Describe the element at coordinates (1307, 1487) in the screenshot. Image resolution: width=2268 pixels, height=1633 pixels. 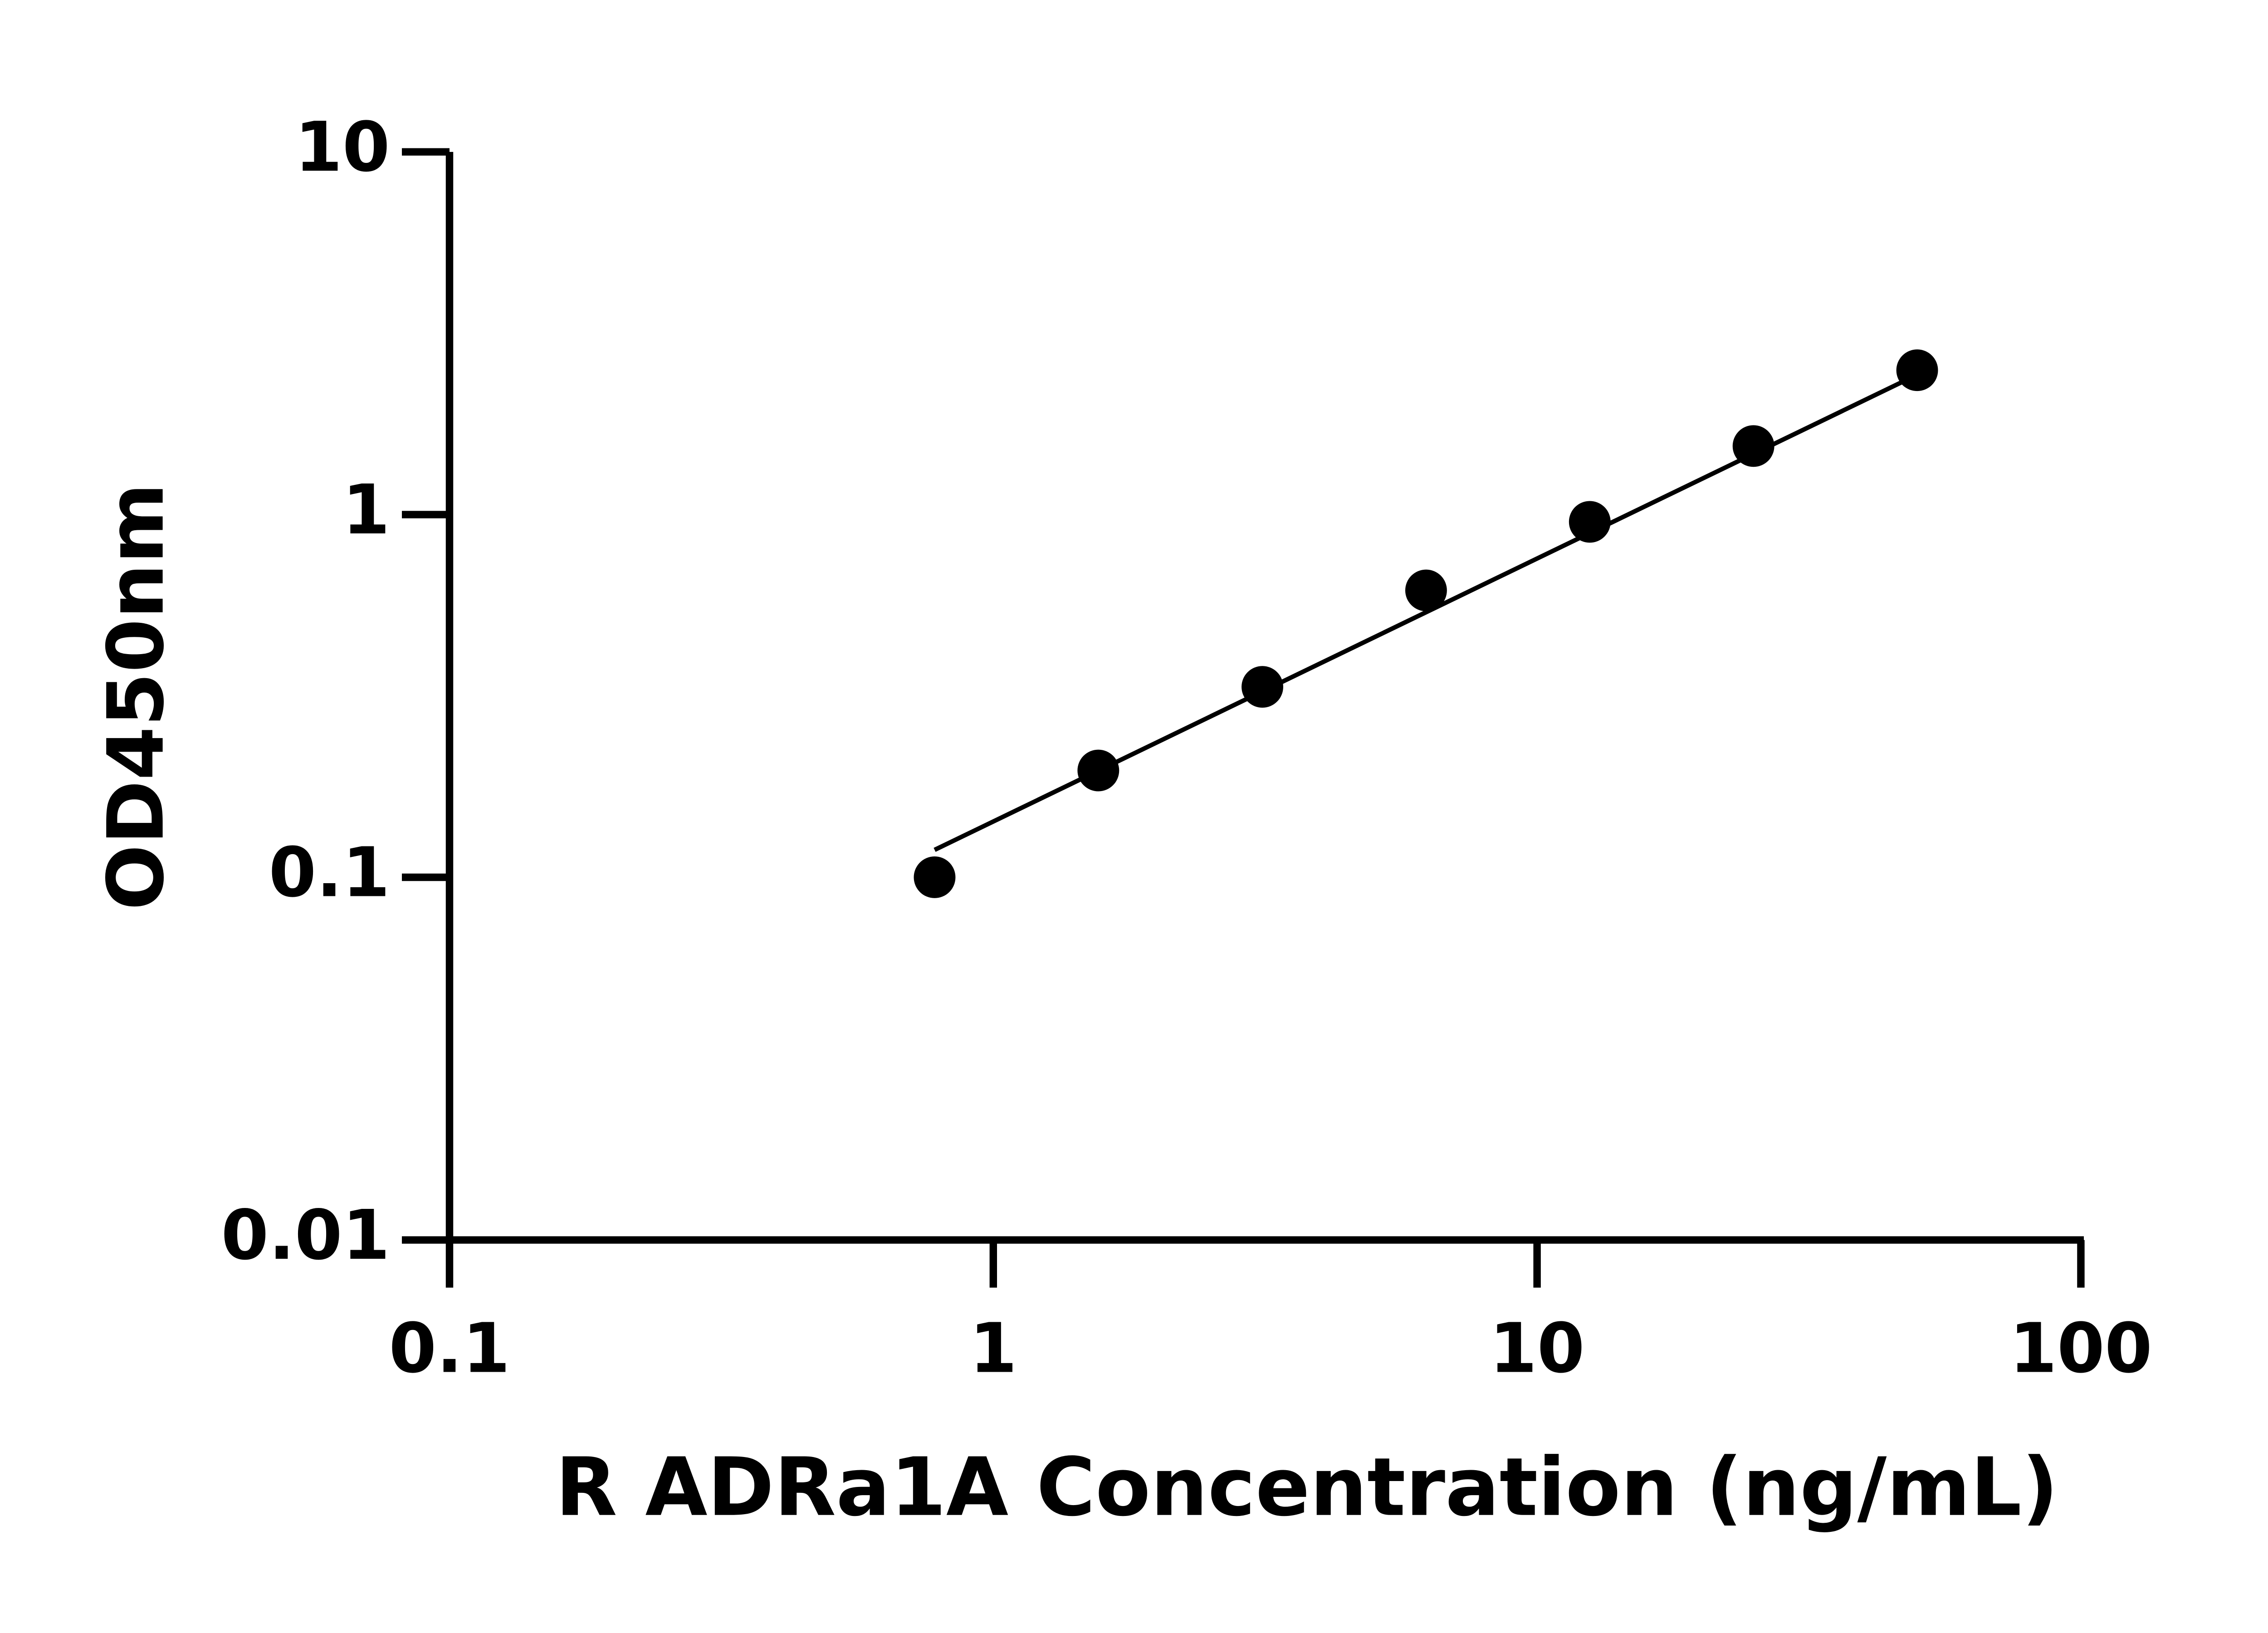
I see `x-axis-label: R ADRa1A Concentration (ng/mL)` at that location.